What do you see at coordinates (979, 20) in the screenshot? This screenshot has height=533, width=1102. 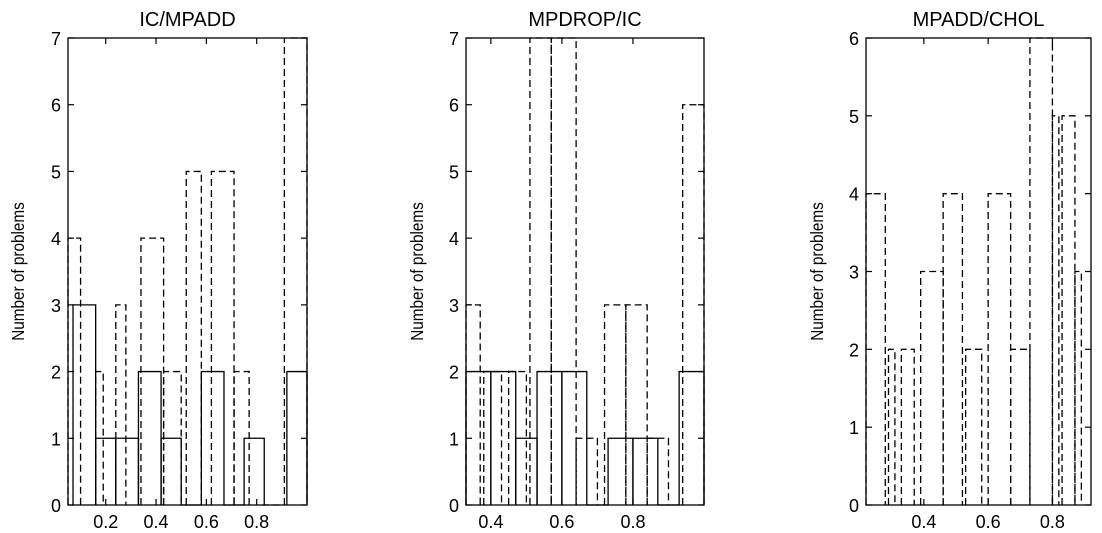 I see `chart-title: MPADD/CHOL` at bounding box center [979, 20].